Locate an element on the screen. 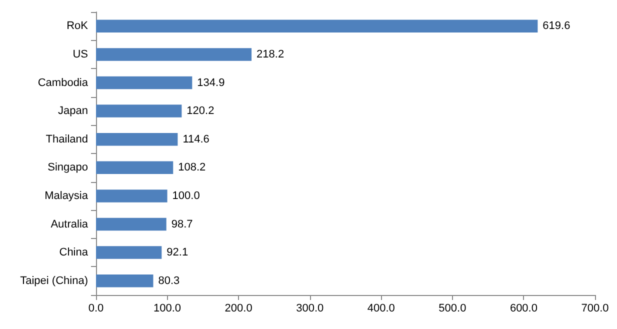 Image resolution: width=617 pixels, height=329 pixels. data-label: 120.2 is located at coordinates (200, 111).